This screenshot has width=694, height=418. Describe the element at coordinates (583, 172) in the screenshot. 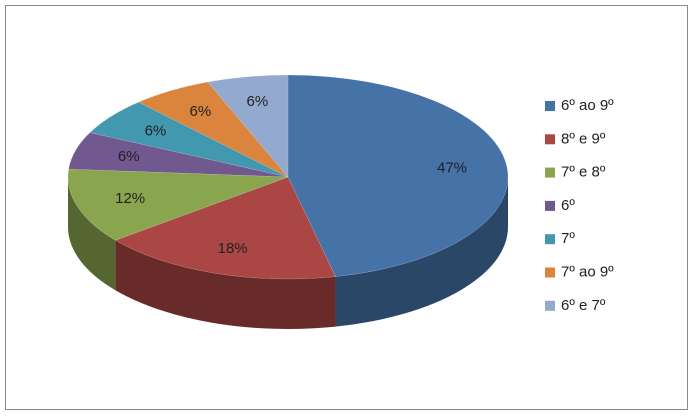

I see `legend-label: 7º e 8º` at that location.